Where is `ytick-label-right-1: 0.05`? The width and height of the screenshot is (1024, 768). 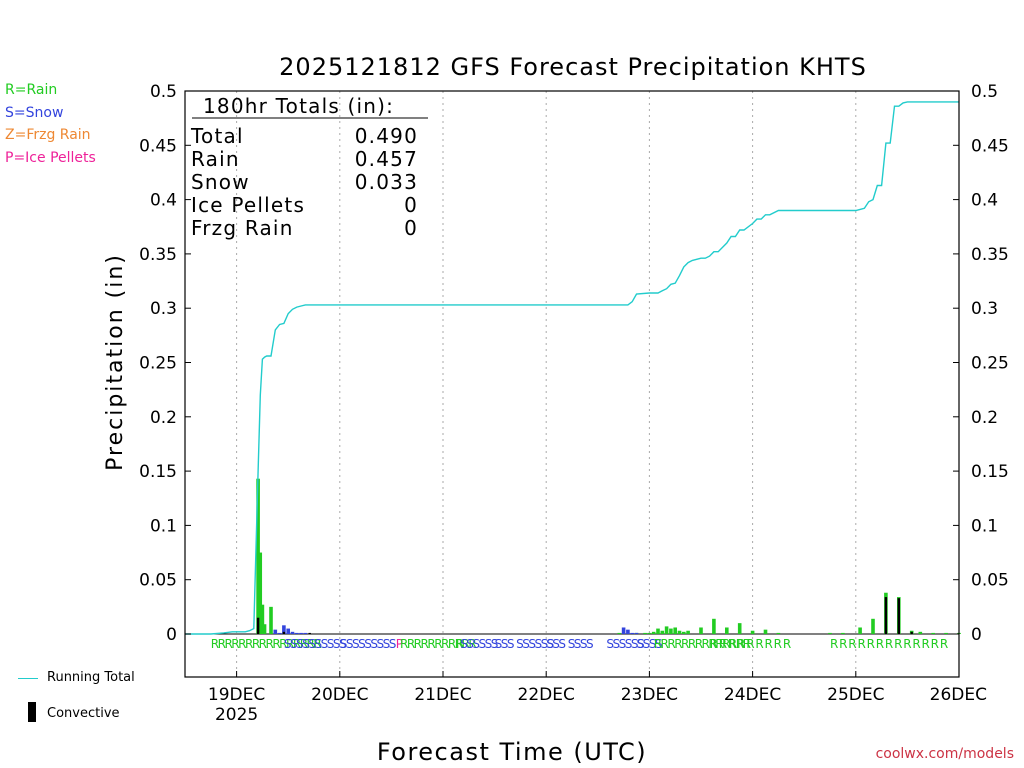 ytick-label-right-1: 0.05 is located at coordinates (990, 581).